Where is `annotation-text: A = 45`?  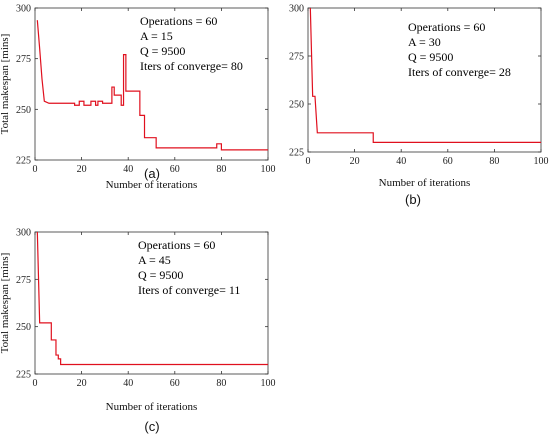
annotation-text: A = 45 is located at coordinates (154, 260).